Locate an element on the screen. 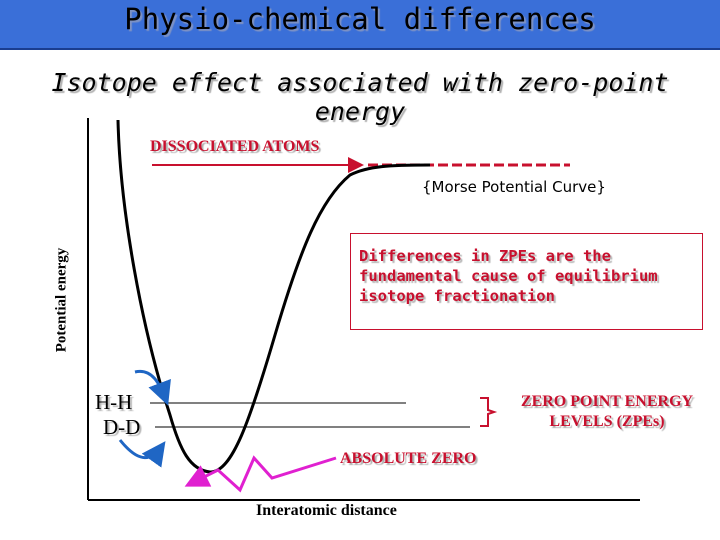 The height and width of the screenshot is (540, 720). zpe-label: ZERO POINT ENERGY LEVELS (ZPEs) is located at coordinates (607, 411).